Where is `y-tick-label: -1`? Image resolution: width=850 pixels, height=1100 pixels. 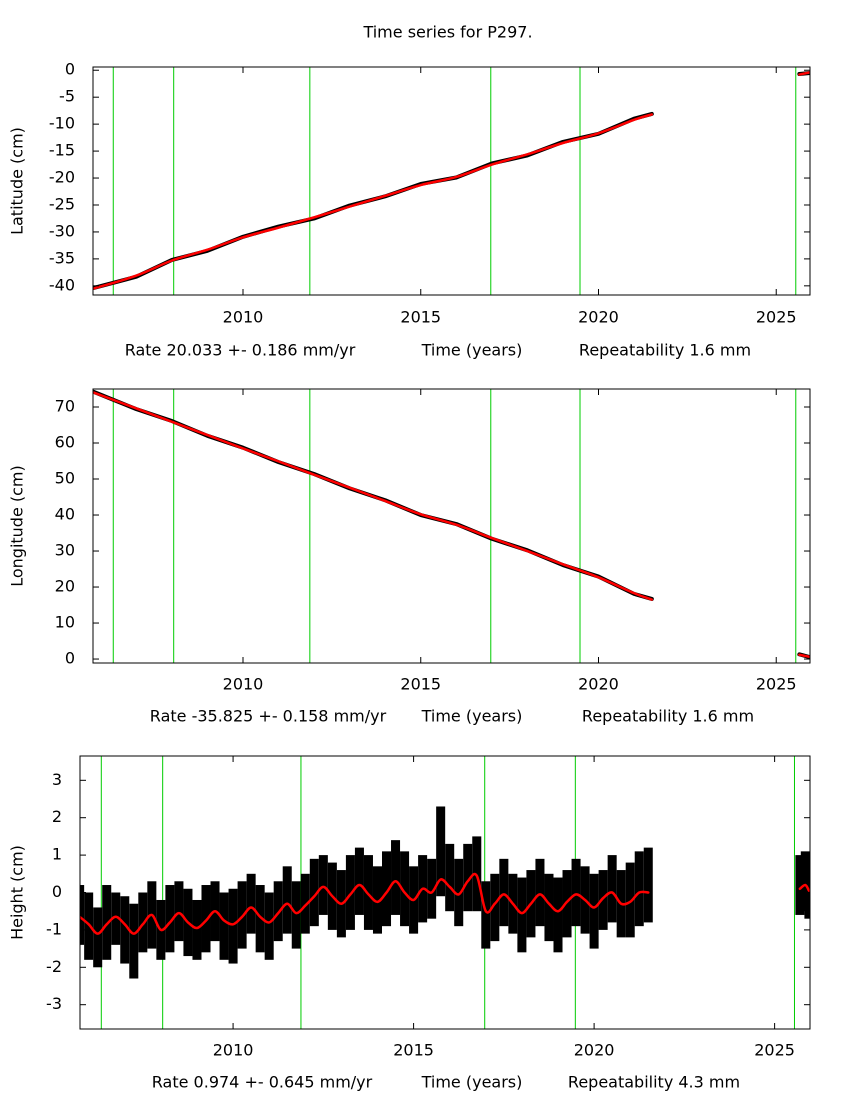 y-tick-label: -1 is located at coordinates (54, 928).